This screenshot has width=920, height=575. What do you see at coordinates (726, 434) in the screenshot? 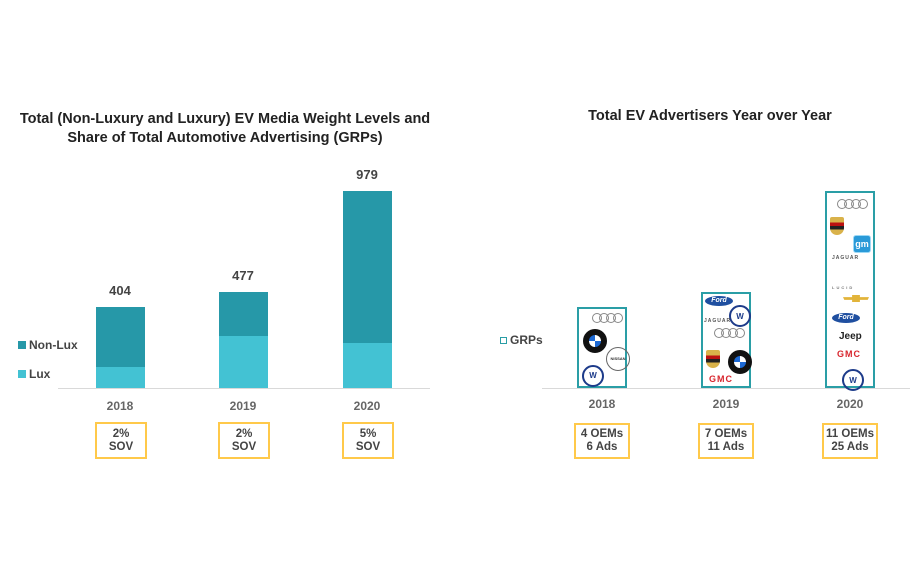
I see `oem-count: 7 OEMs` at bounding box center [726, 434].